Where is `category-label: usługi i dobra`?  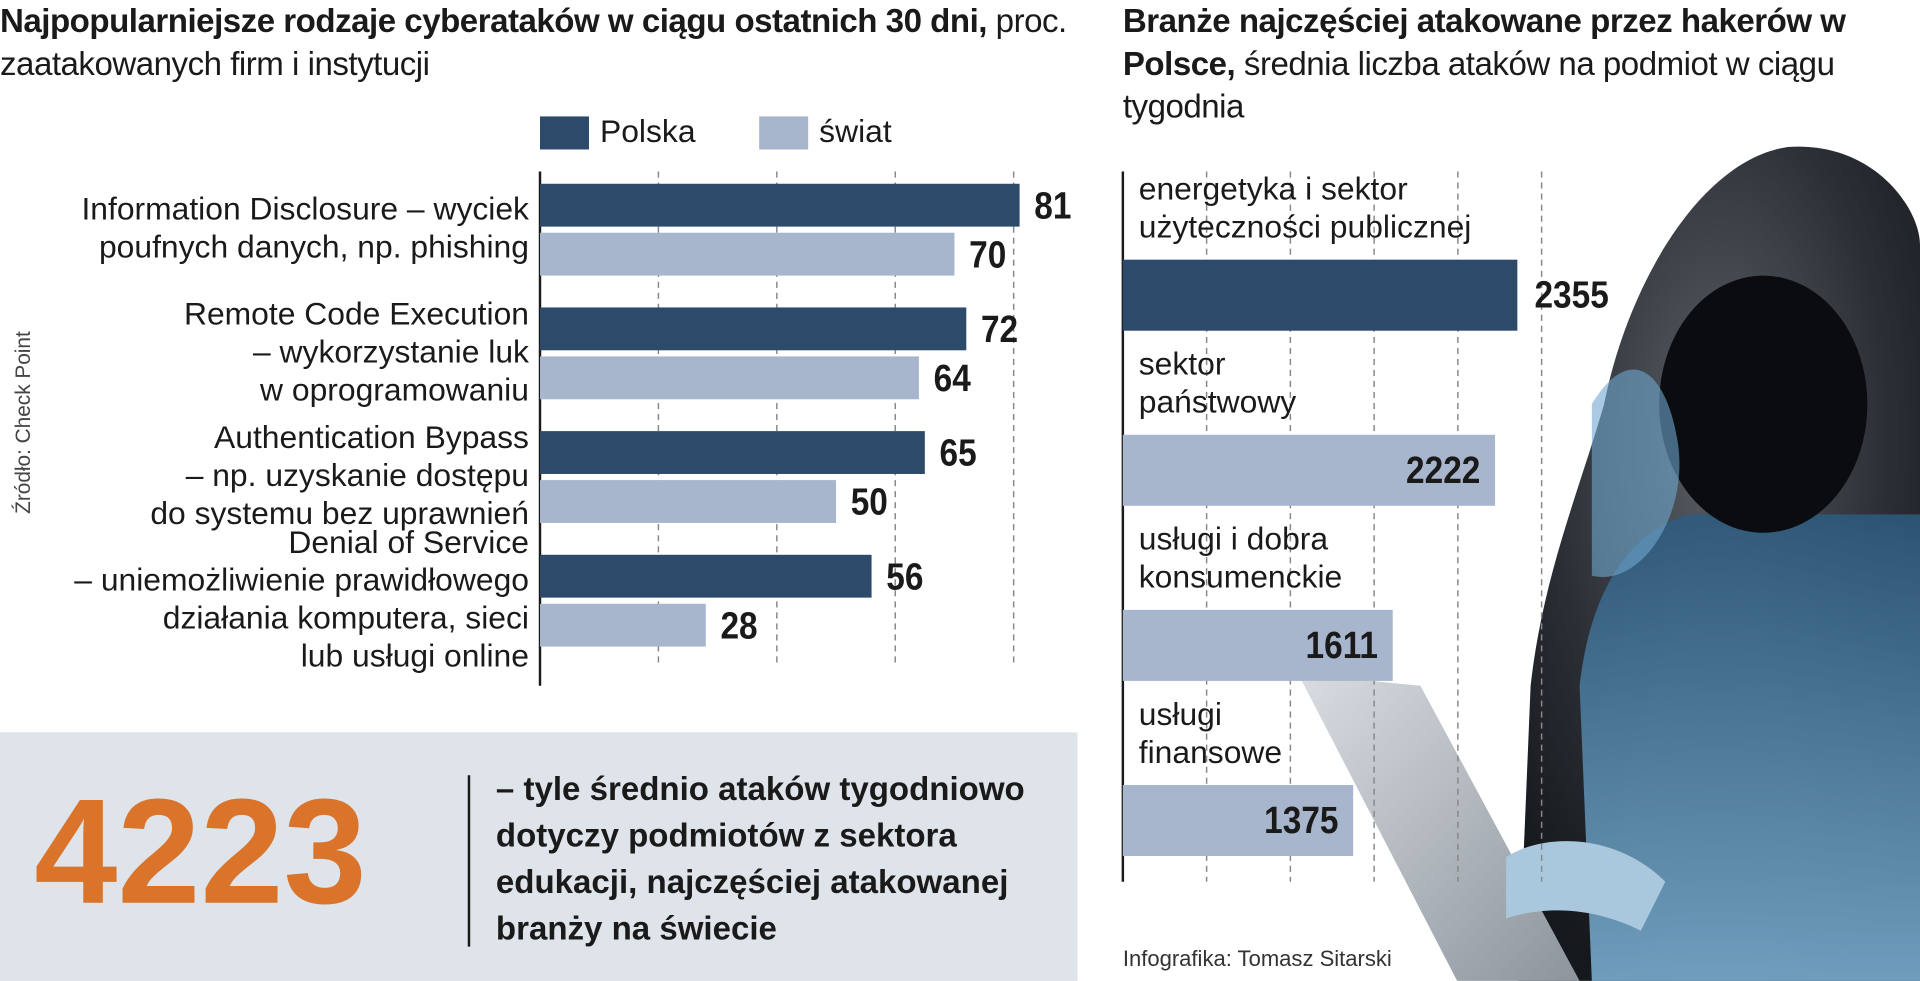
category-label: usługi i dobra is located at coordinates (1234, 539).